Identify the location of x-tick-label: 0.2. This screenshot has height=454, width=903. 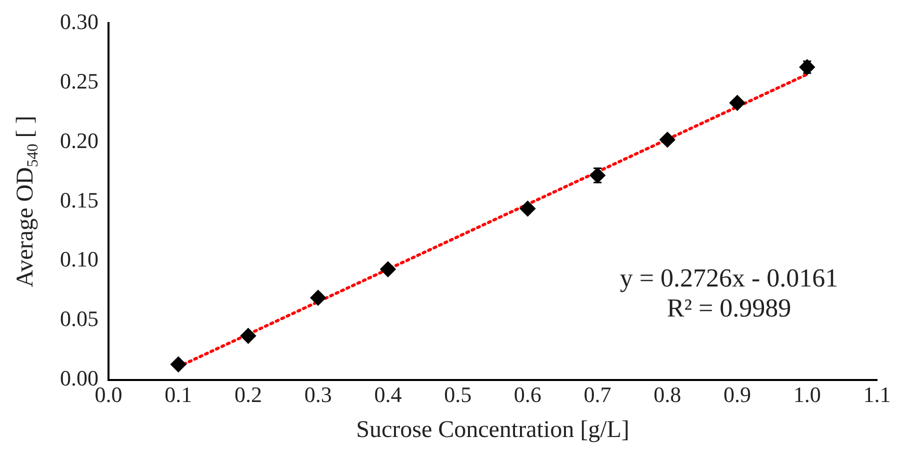
(248, 394).